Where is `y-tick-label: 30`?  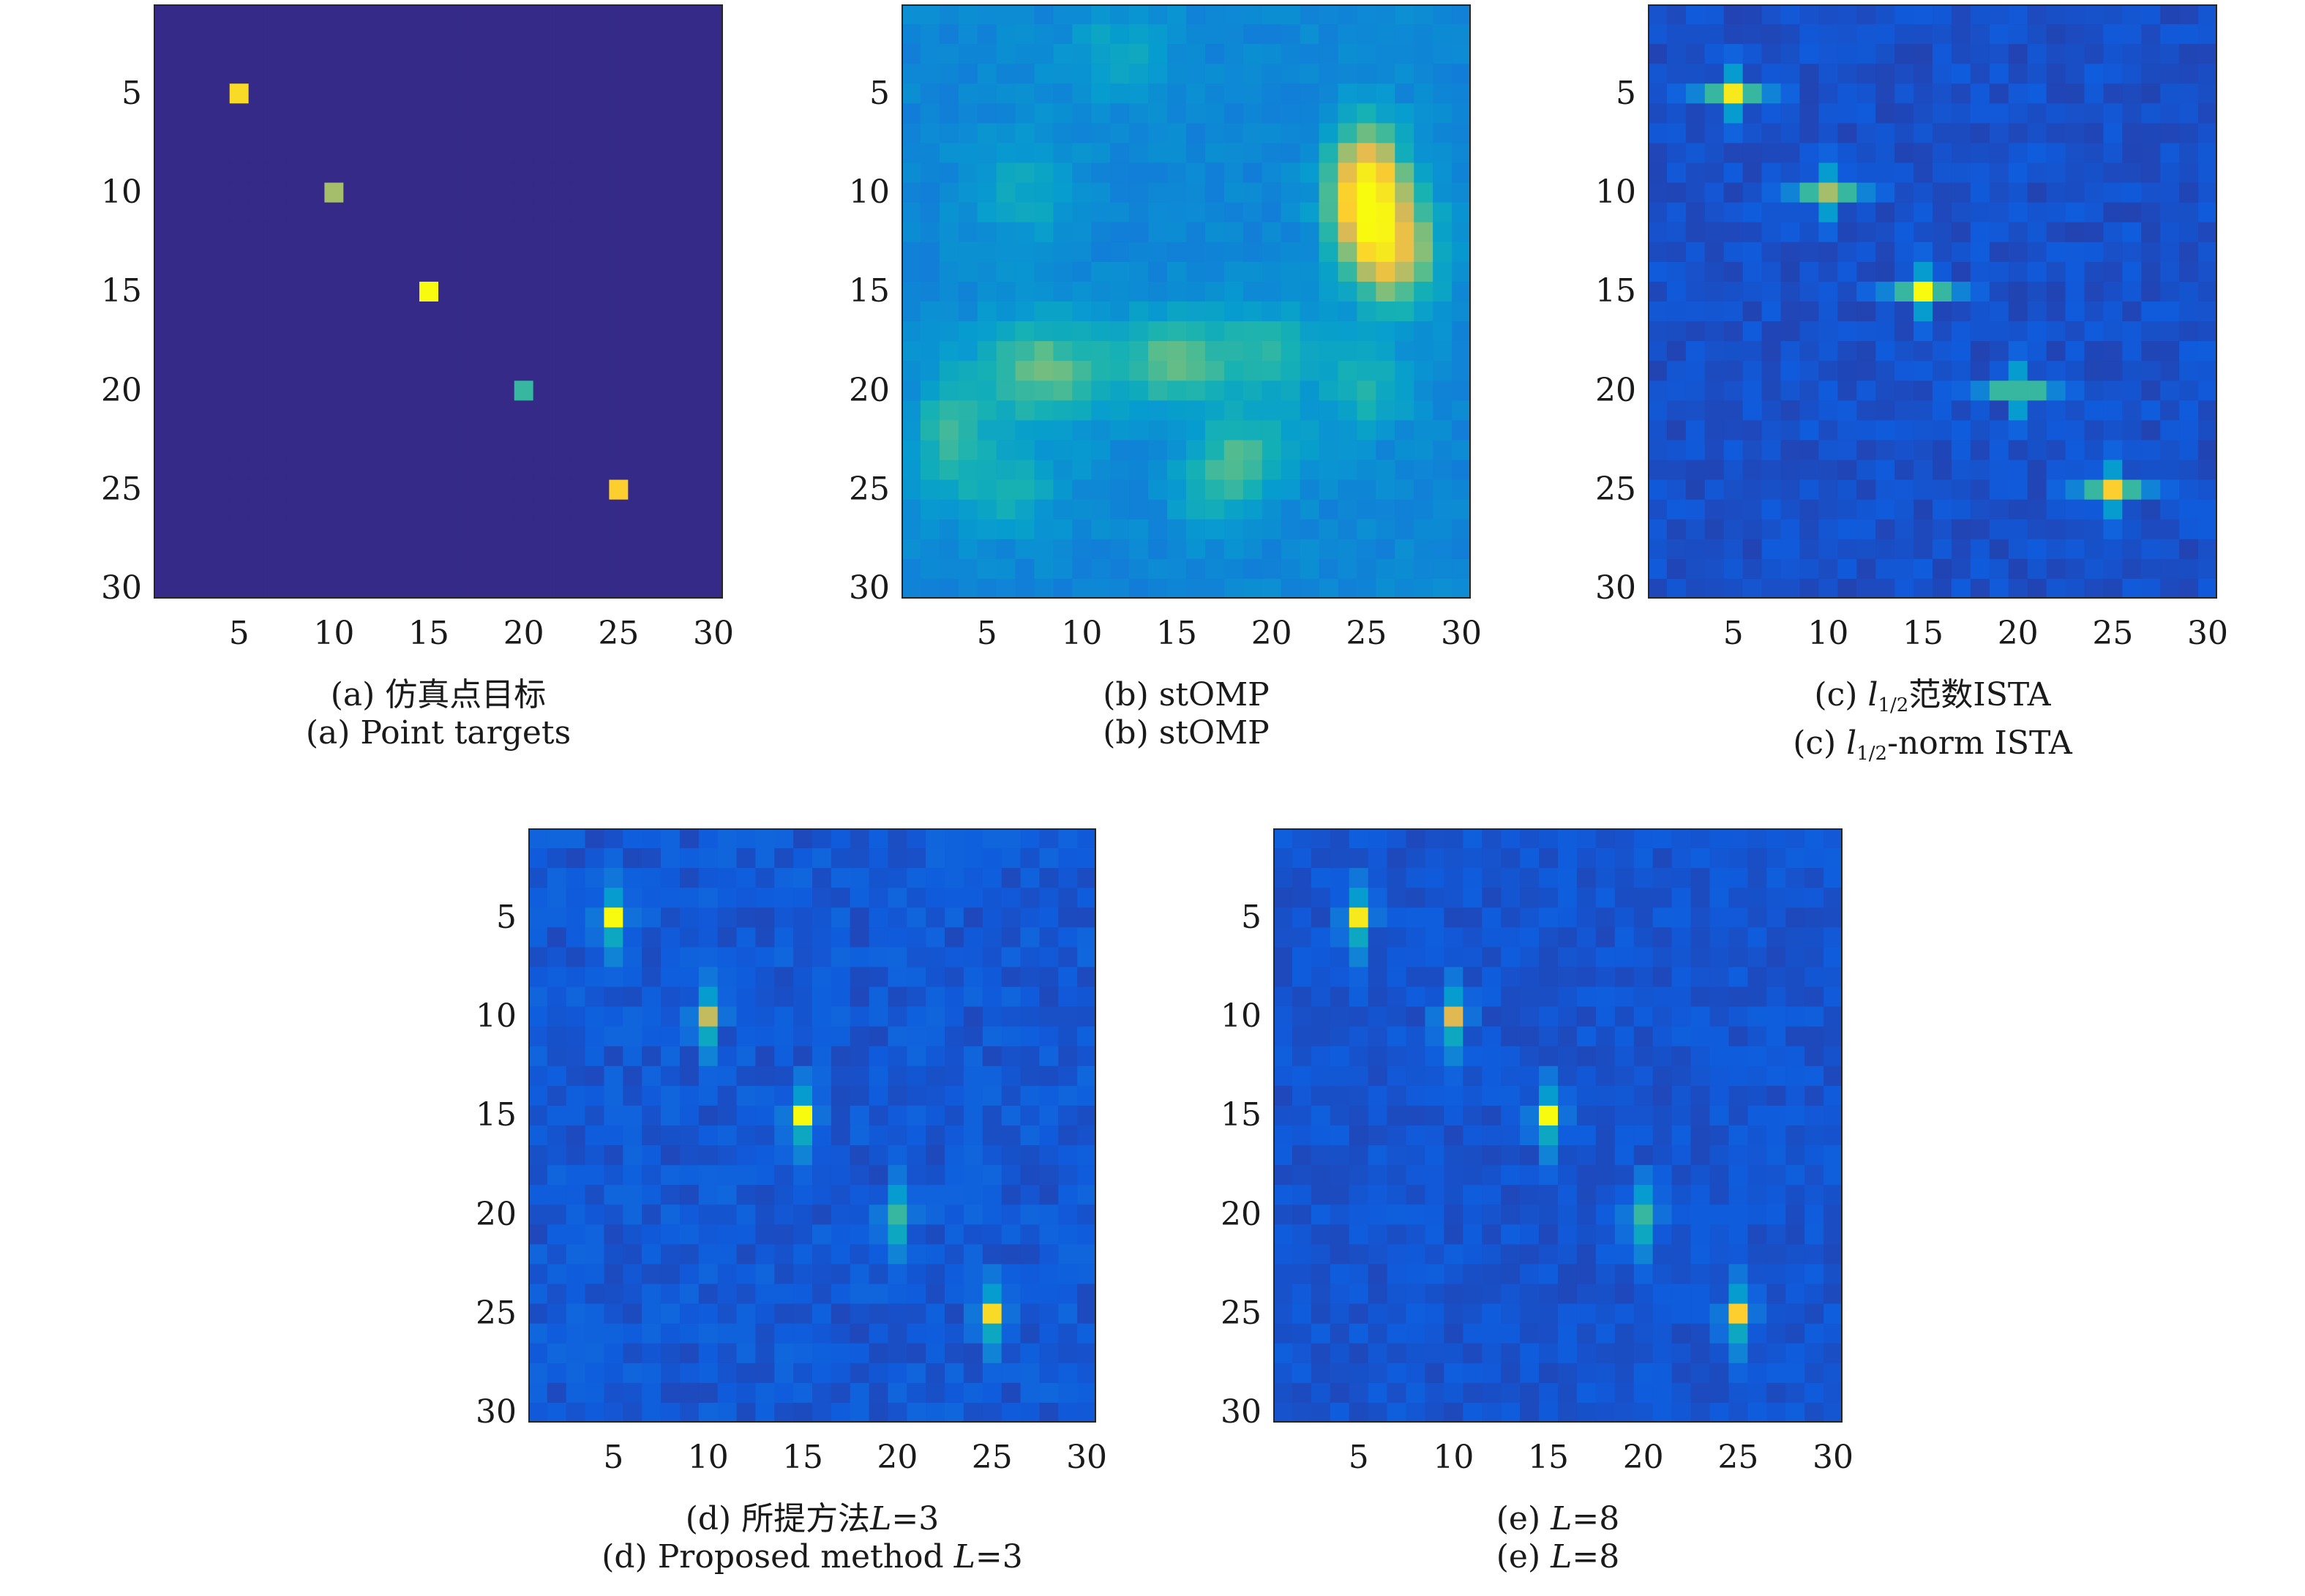 y-tick-label: 30 is located at coordinates (1615, 588).